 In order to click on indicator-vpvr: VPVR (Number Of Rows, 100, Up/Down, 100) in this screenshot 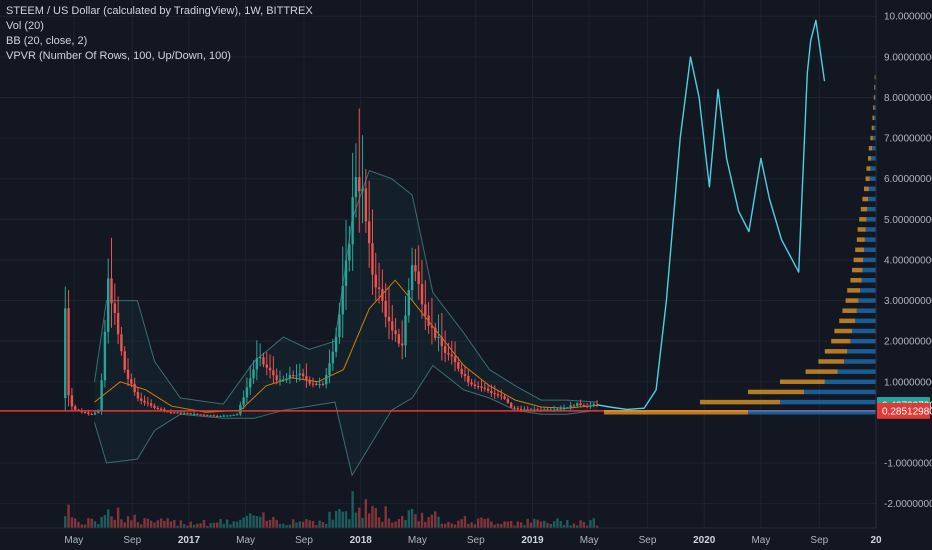, I will do `click(118, 56)`.